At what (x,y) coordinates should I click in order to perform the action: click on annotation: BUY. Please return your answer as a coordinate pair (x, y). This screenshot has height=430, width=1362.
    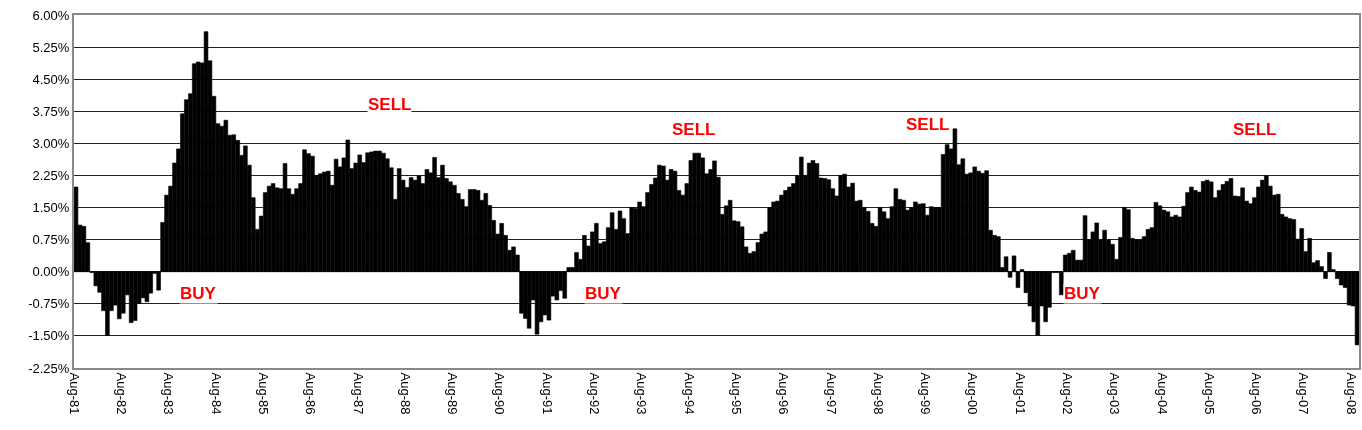
    Looking at the image, I should click on (1082, 293).